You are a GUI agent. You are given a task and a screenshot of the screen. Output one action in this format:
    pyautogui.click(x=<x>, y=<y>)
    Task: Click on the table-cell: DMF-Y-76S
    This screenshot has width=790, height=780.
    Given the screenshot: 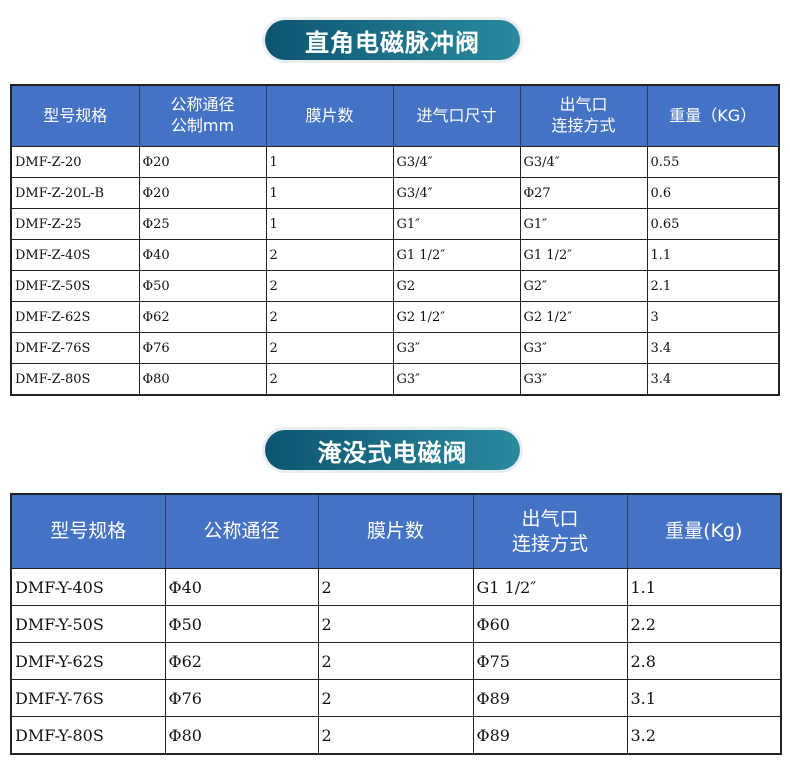 What is the action you would take?
    pyautogui.click(x=88, y=698)
    